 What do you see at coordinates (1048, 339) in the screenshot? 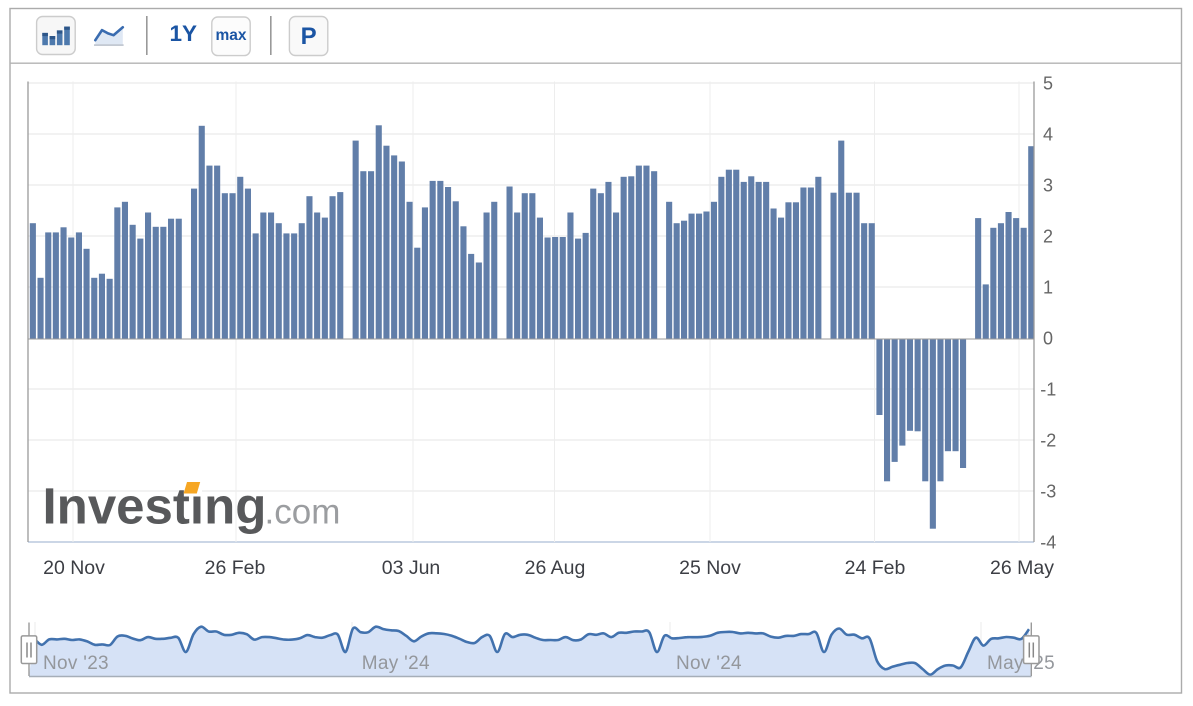
I see `svg-text: 0` at bounding box center [1048, 339].